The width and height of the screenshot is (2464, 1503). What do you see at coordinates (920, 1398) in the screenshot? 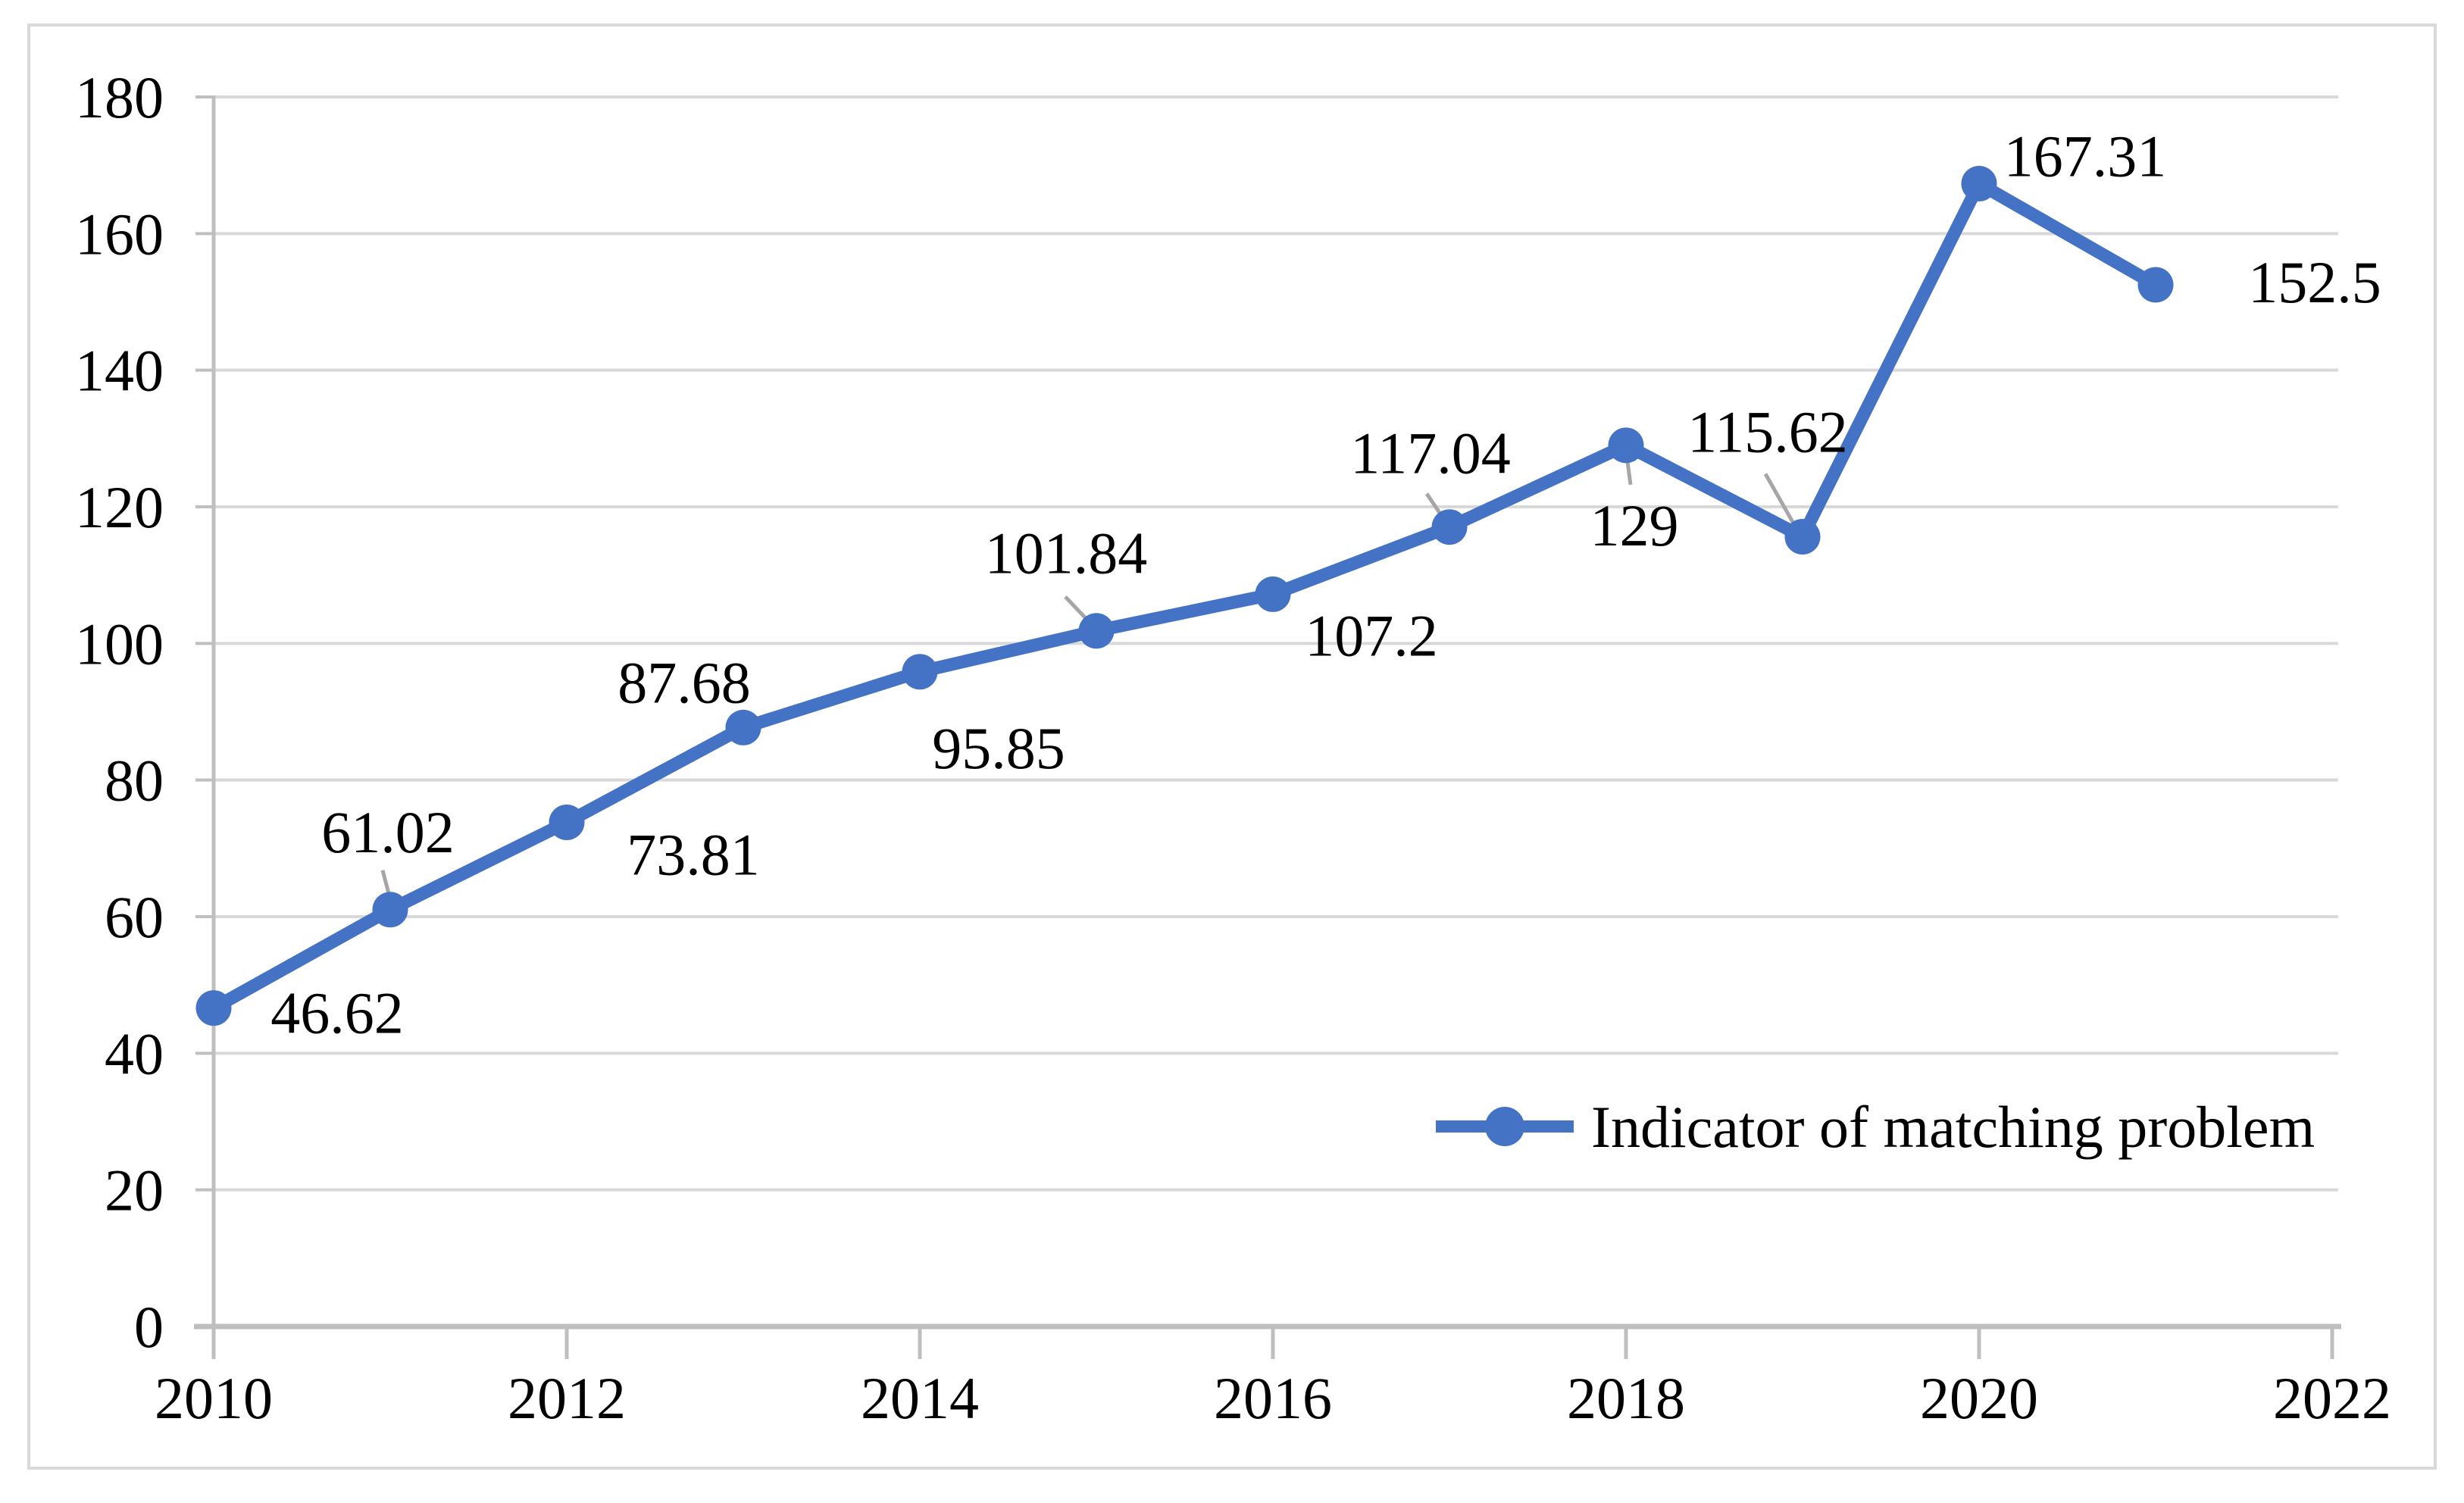
I see `x-axis-tick-label: 2014` at bounding box center [920, 1398].